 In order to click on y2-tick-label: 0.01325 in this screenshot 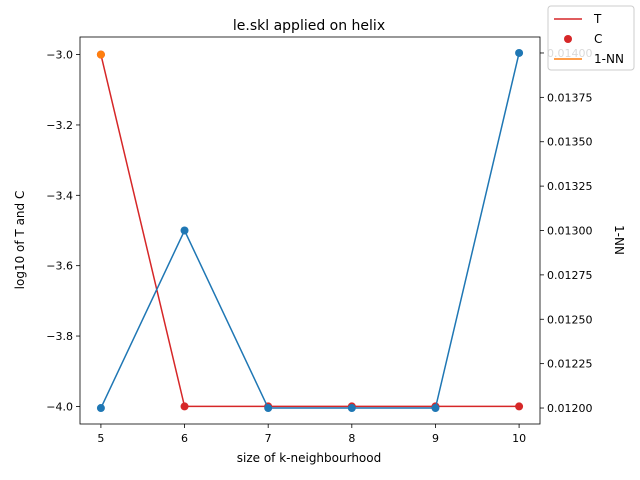, I will do `click(570, 186)`.